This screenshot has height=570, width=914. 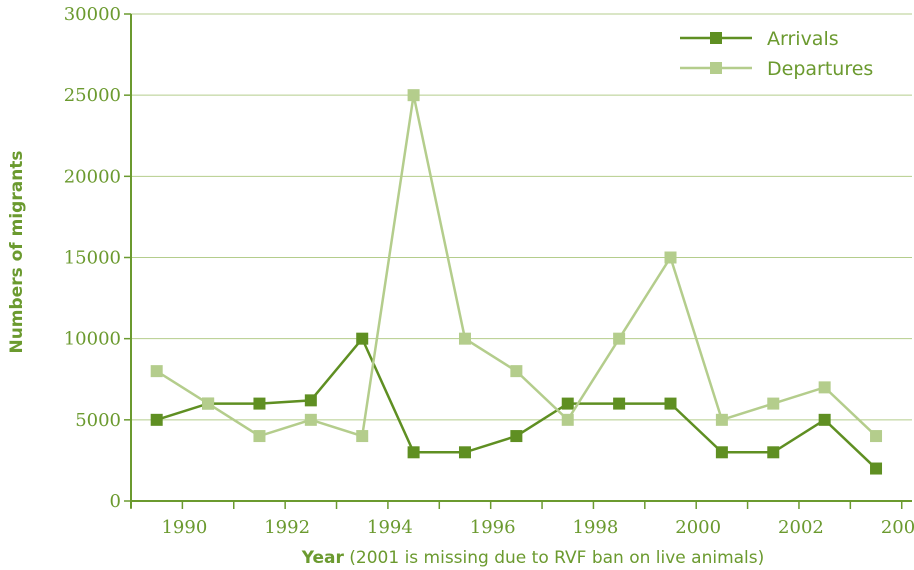 I want to click on x-tick-label: 1994, so click(x=390, y=527).